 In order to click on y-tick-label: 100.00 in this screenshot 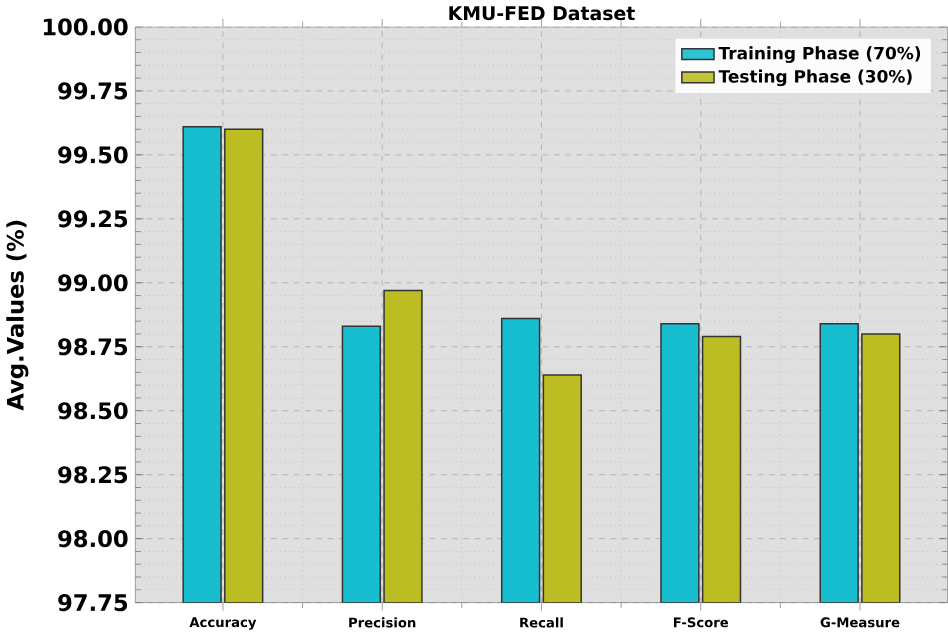, I will do `click(85, 27)`.